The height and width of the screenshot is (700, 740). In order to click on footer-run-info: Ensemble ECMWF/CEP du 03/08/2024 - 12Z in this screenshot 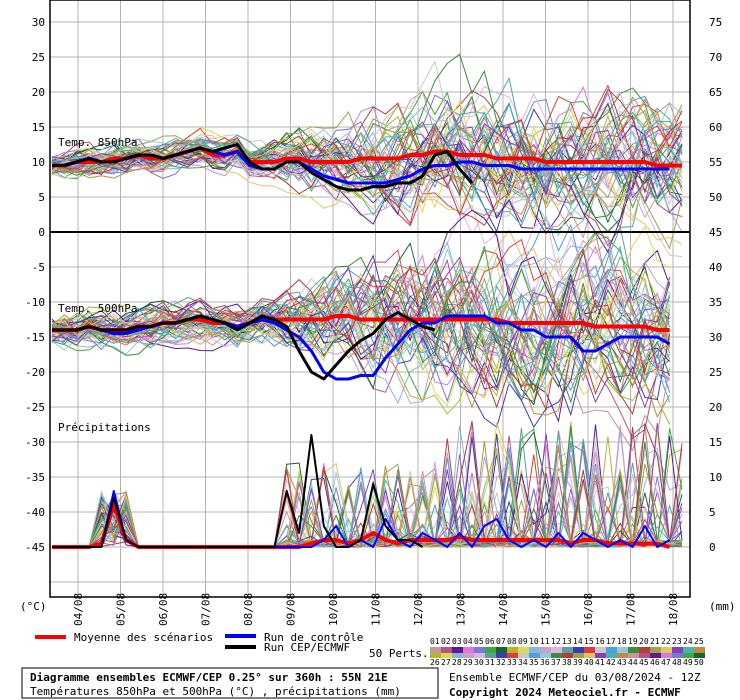, I will do `click(575, 677)`.